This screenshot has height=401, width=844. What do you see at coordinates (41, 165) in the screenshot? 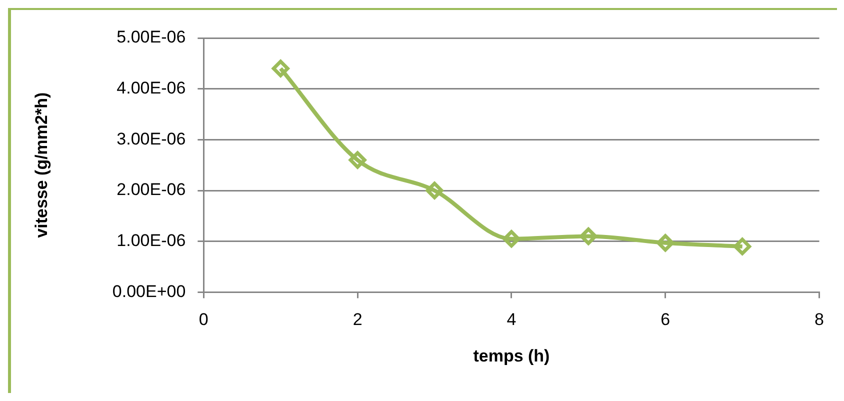
I see `y-axis-title: vitesse (g/mm2*h)` at bounding box center [41, 165].